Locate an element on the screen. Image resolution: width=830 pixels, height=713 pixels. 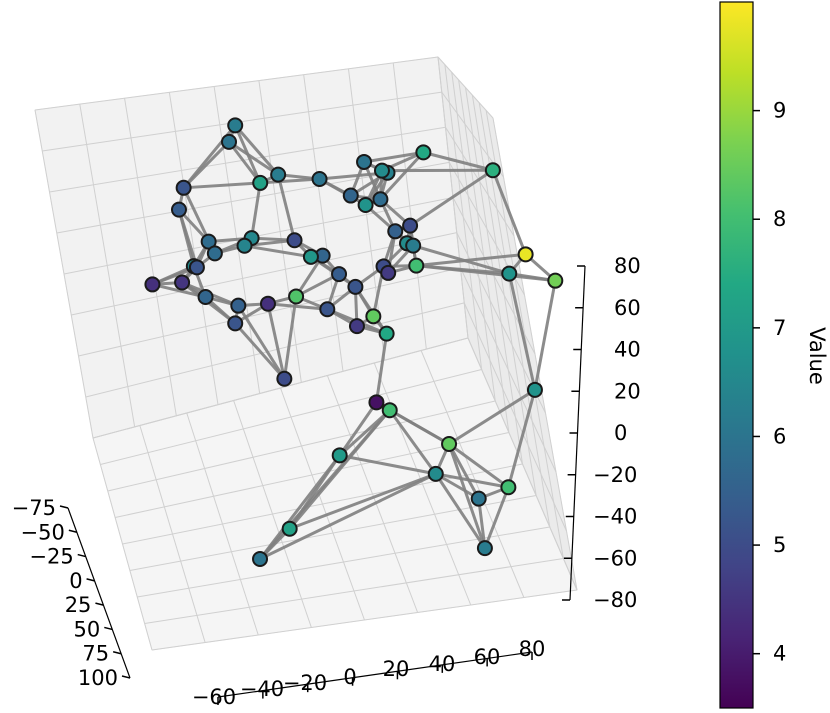
y-axis-tick-label: 80 is located at coordinates (532, 649).